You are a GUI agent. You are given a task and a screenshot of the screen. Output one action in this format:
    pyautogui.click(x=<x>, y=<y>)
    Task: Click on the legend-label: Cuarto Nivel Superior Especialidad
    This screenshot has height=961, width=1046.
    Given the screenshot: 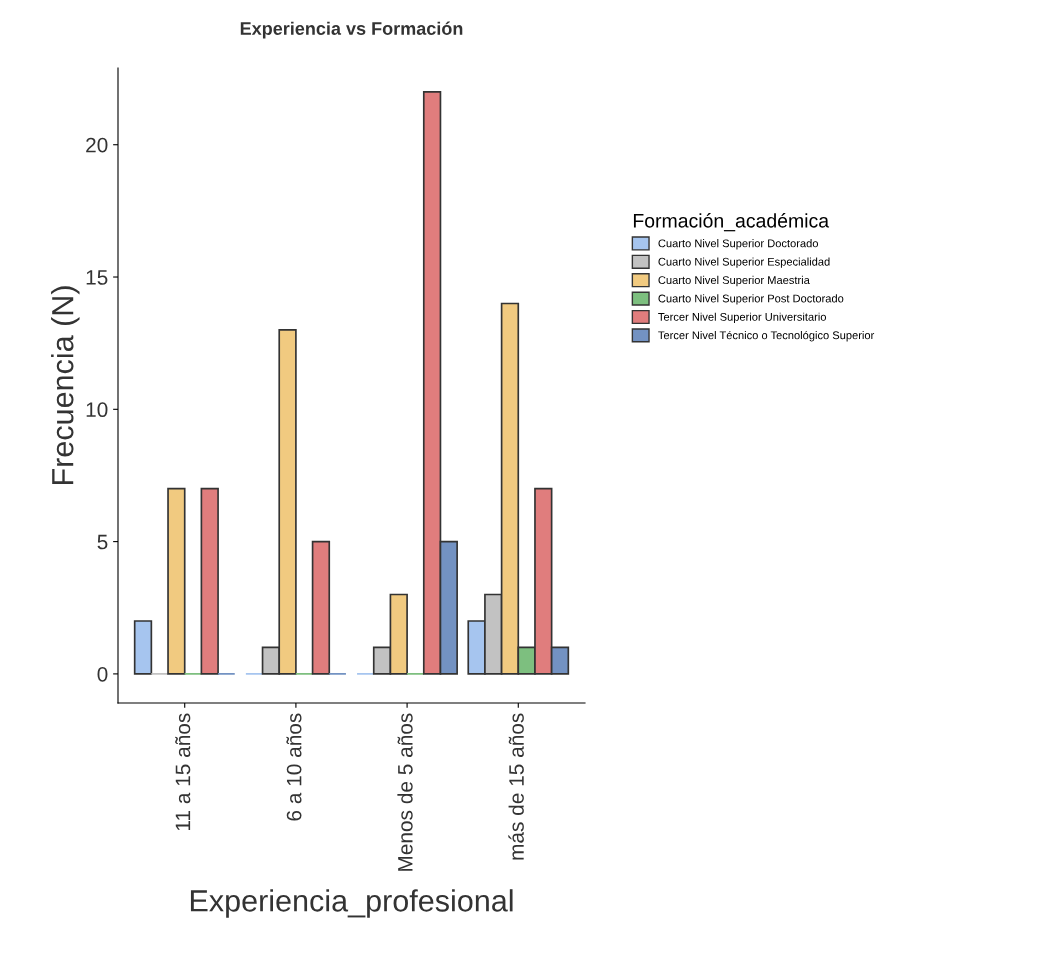 What is the action you would take?
    pyautogui.click(x=744, y=262)
    